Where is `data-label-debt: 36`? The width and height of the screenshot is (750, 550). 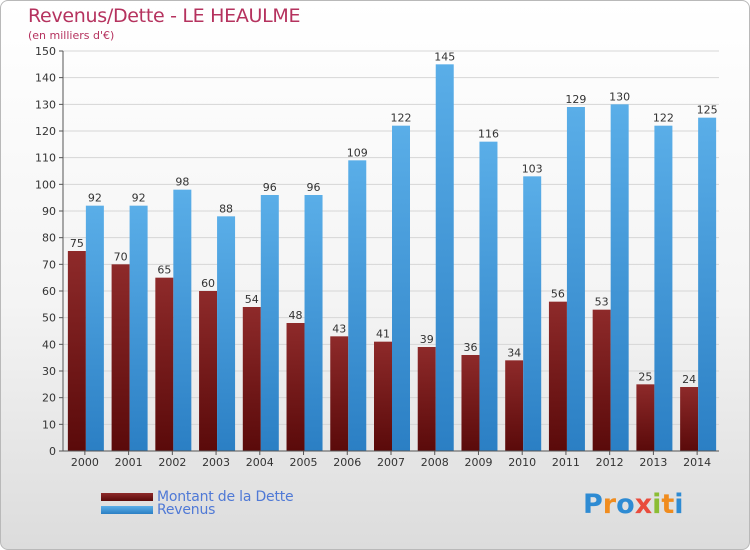 data-label-debt: 36 is located at coordinates (470, 347).